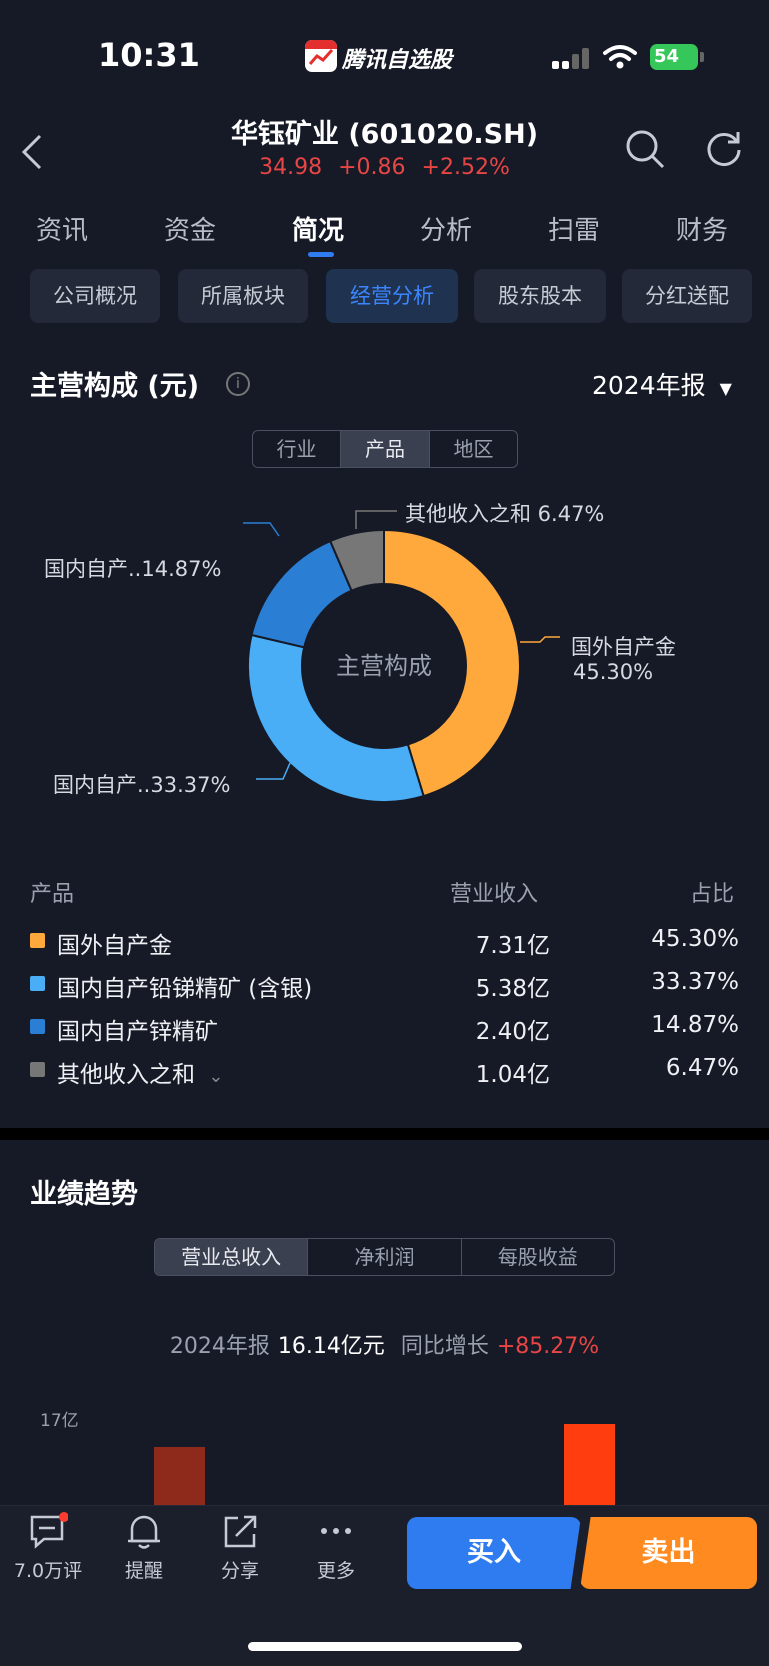  What do you see at coordinates (444, 1346) in the screenshot?
I see `trend-yoy-label: 同比增长` at bounding box center [444, 1346].